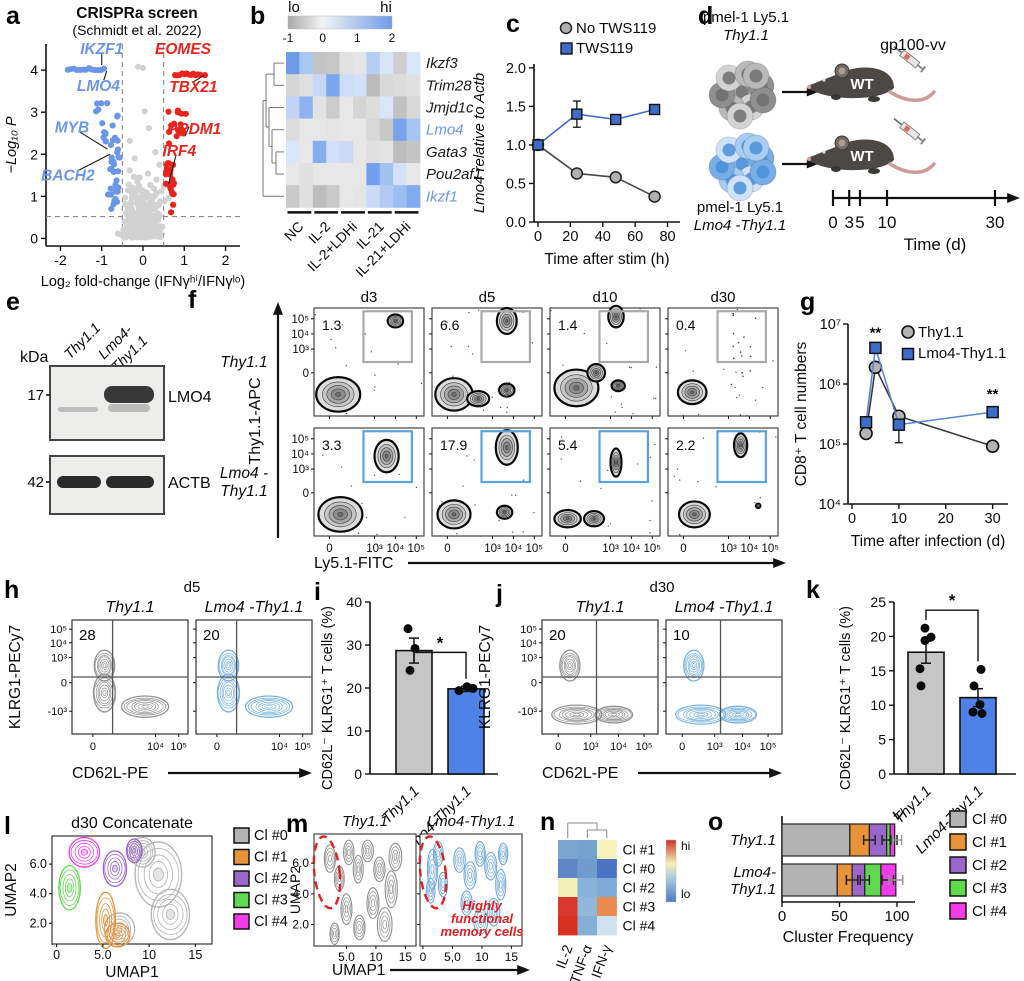 The height and width of the screenshot is (981, 1024). What do you see at coordinates (989, 888) in the screenshot?
I see `legend-label: Cl #3` at bounding box center [989, 888].